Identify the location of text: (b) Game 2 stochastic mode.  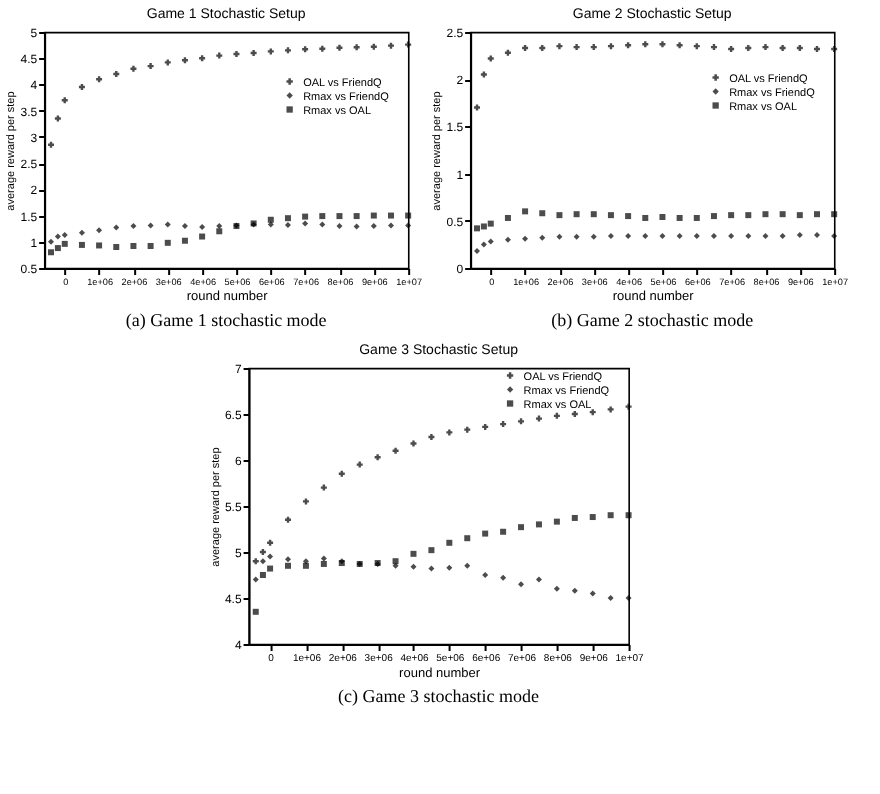
(652, 320).